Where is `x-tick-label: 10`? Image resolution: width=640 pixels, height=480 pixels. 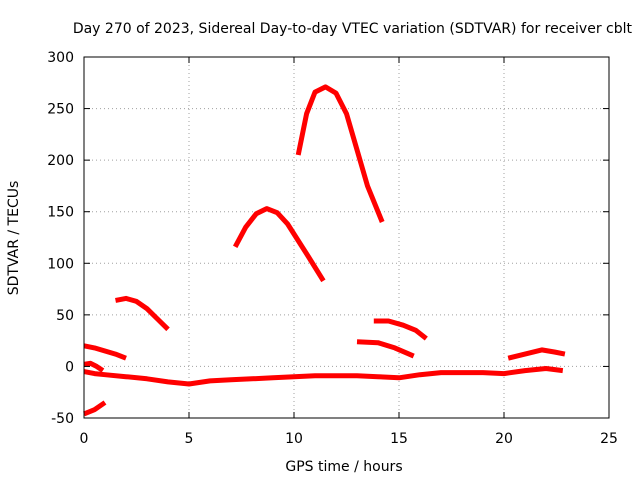
x-tick-label: 10 is located at coordinates (294, 439).